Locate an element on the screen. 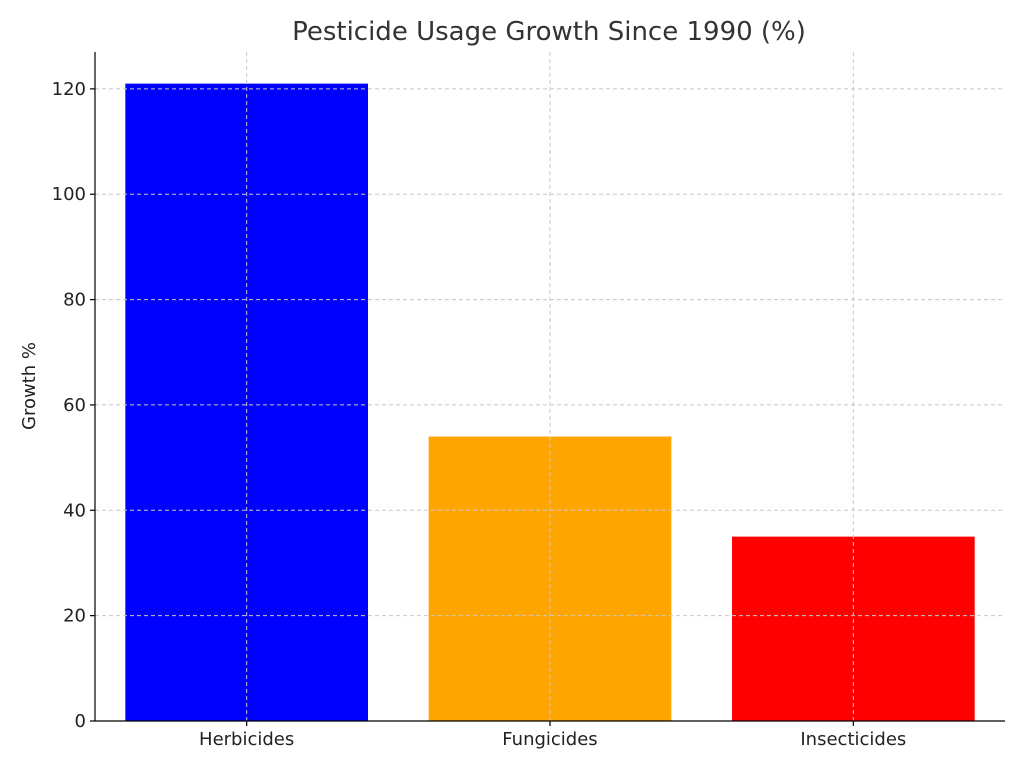 This screenshot has height=768, width=1024. y-tick-label: 120 is located at coordinates (69, 89).